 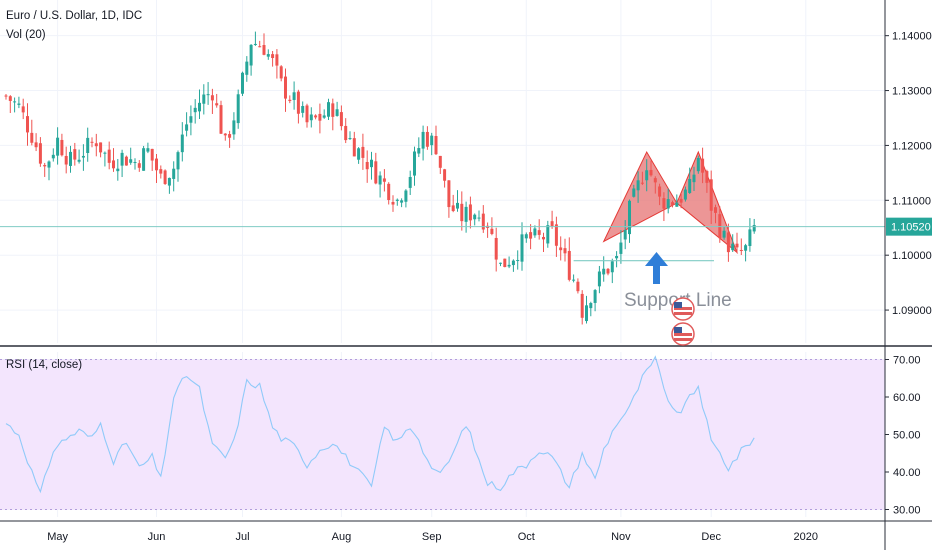 I want to click on price-tick-label: 1.09000, so click(x=912, y=311).